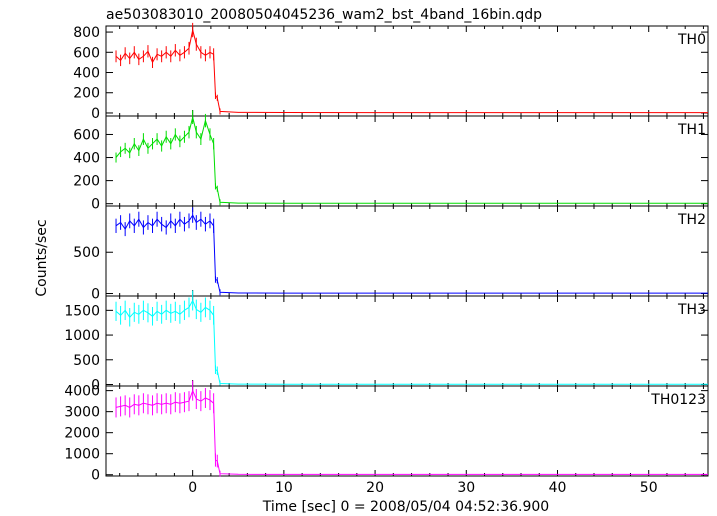 Image resolution: width=717 pixels, height=516 pixels. Describe the element at coordinates (82, 413) in the screenshot. I see `y-tick-label: 3000` at that location.